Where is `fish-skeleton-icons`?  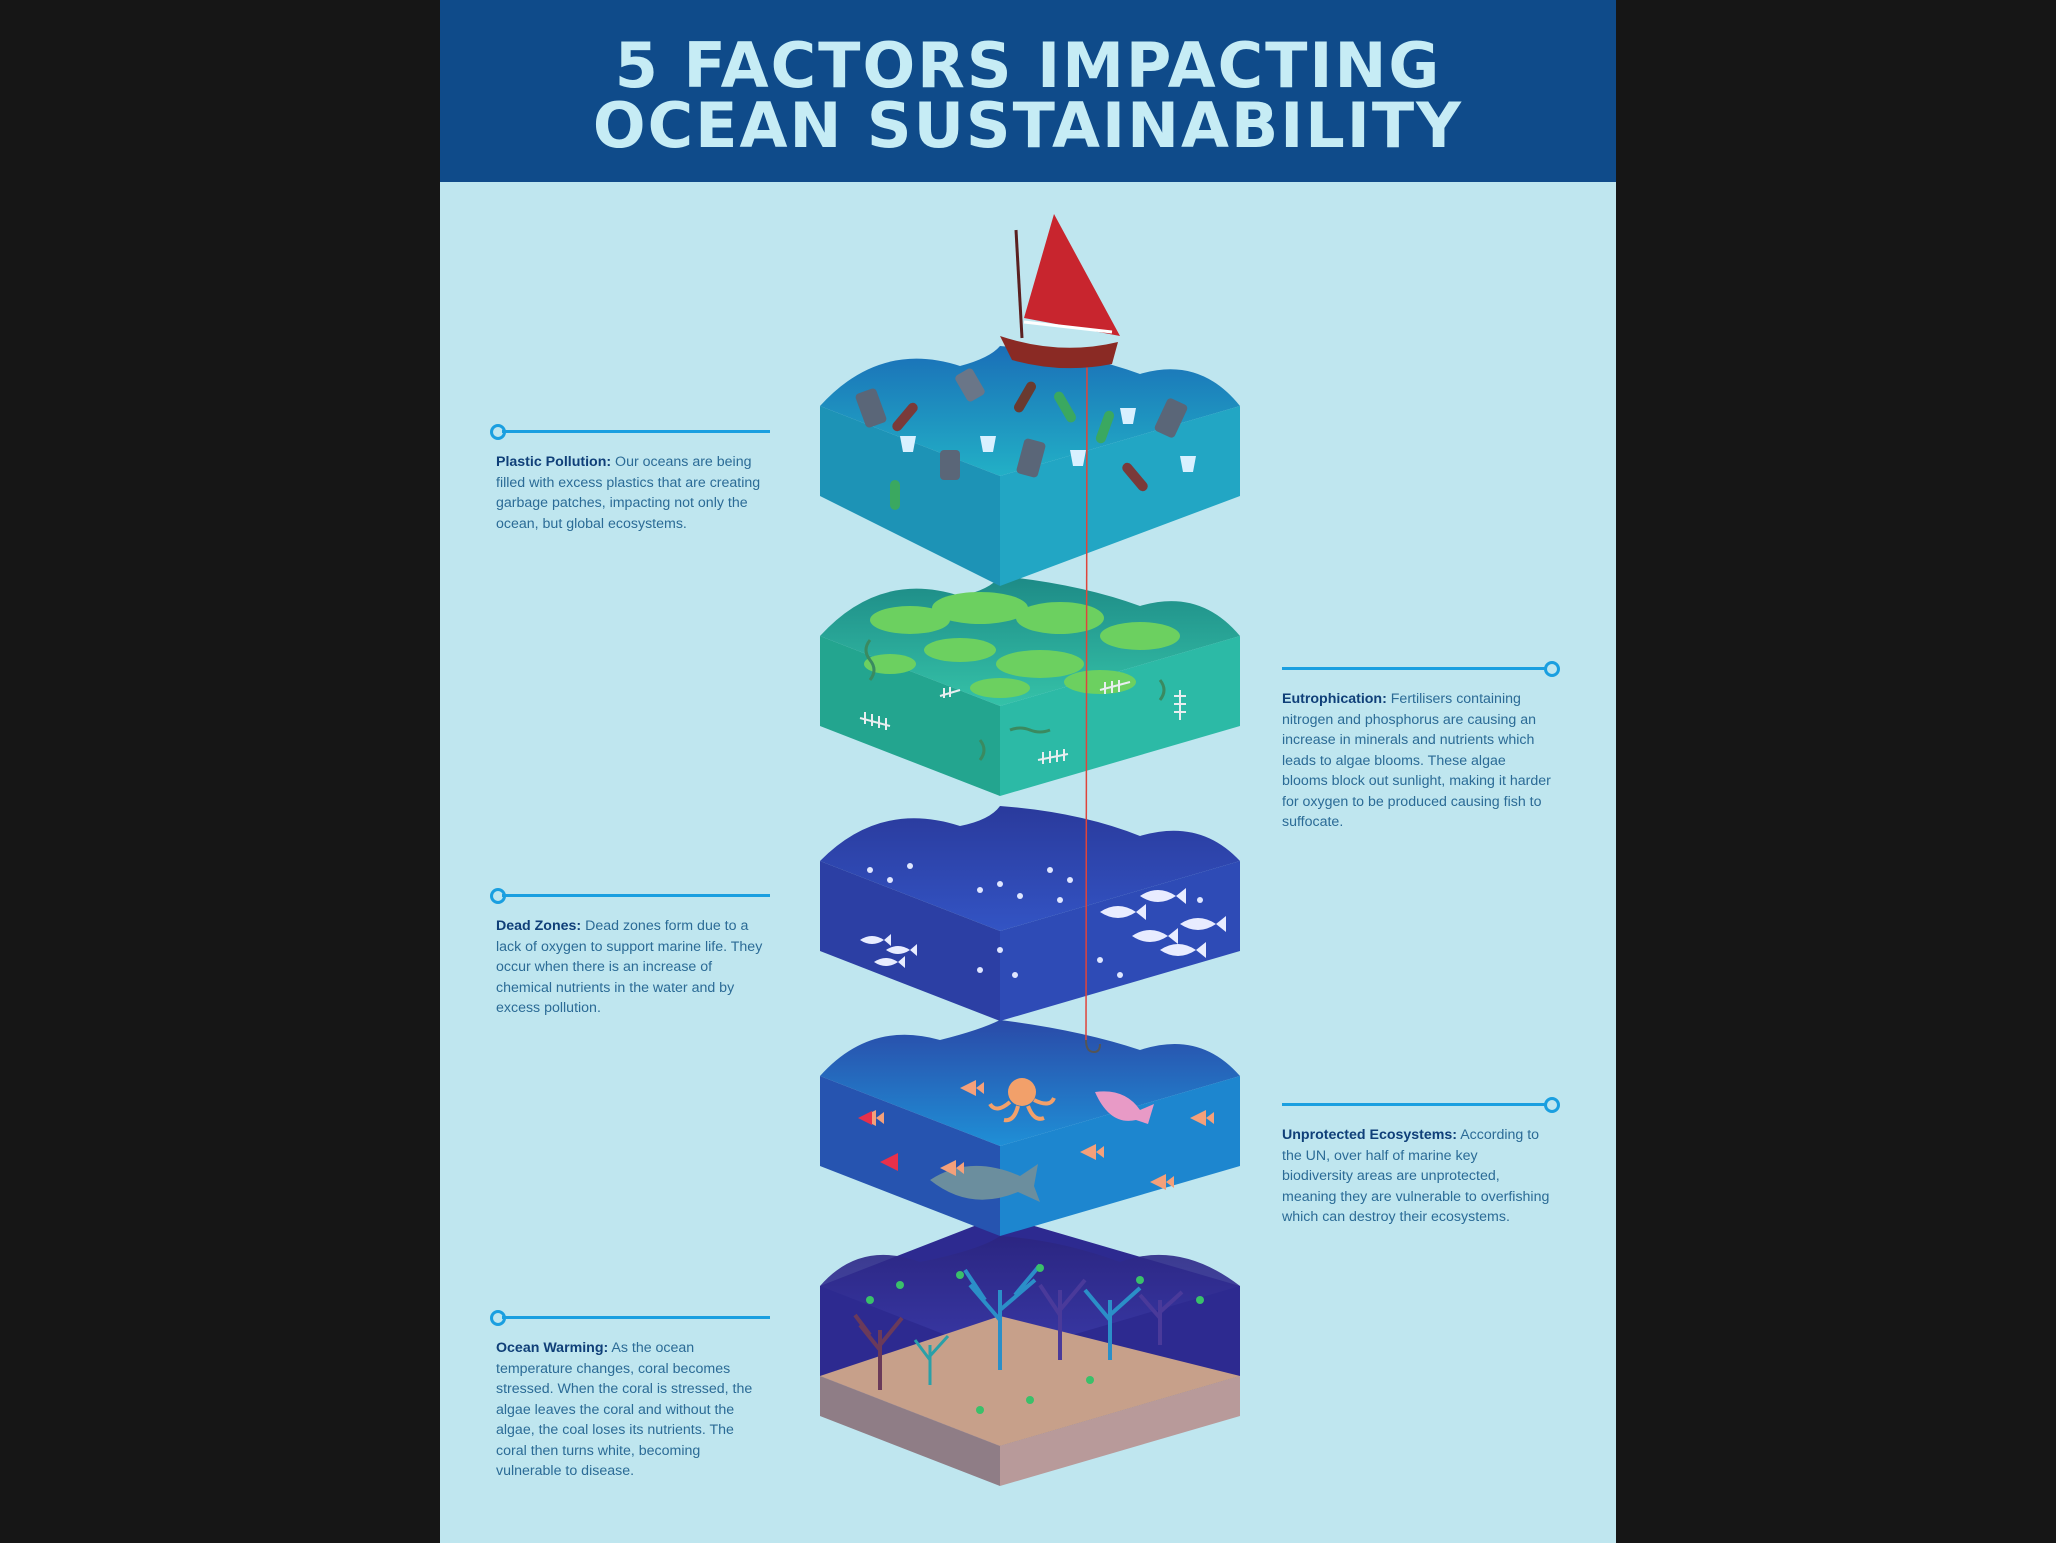 fish-skeleton-icons is located at coordinates (1022, 722).